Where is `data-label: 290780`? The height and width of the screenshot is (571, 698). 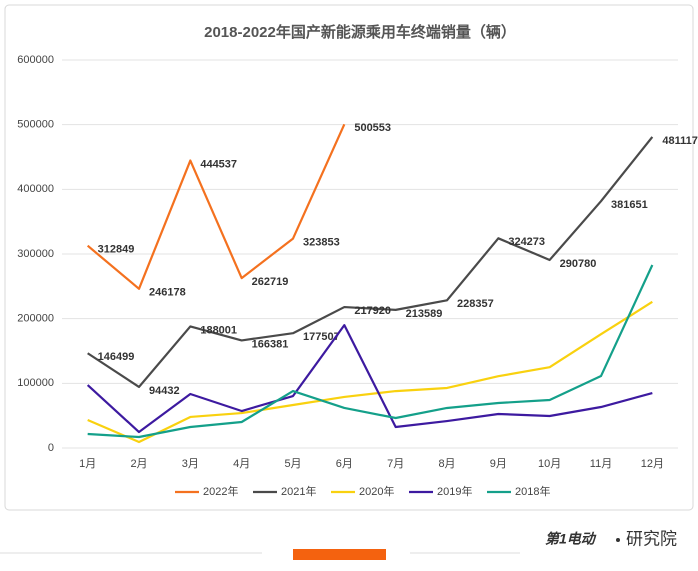 data-label: 290780 is located at coordinates (578, 264).